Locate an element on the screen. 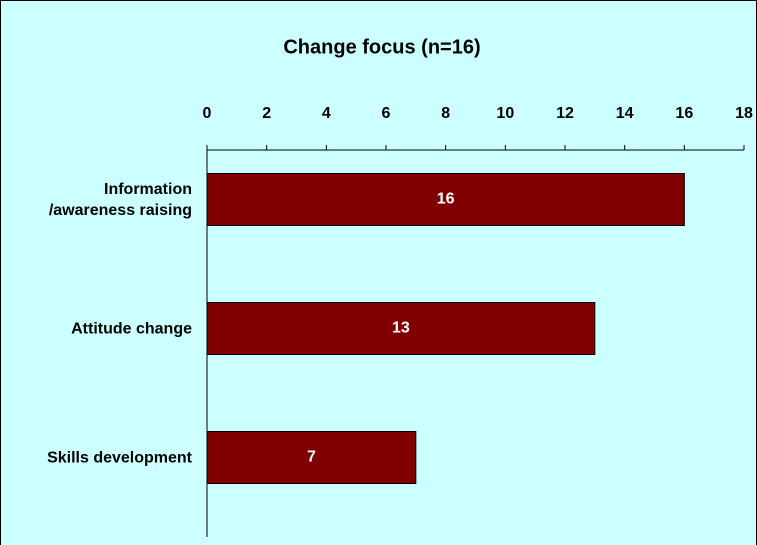  chart-title: Change focus (n=16) is located at coordinates (381, 47).